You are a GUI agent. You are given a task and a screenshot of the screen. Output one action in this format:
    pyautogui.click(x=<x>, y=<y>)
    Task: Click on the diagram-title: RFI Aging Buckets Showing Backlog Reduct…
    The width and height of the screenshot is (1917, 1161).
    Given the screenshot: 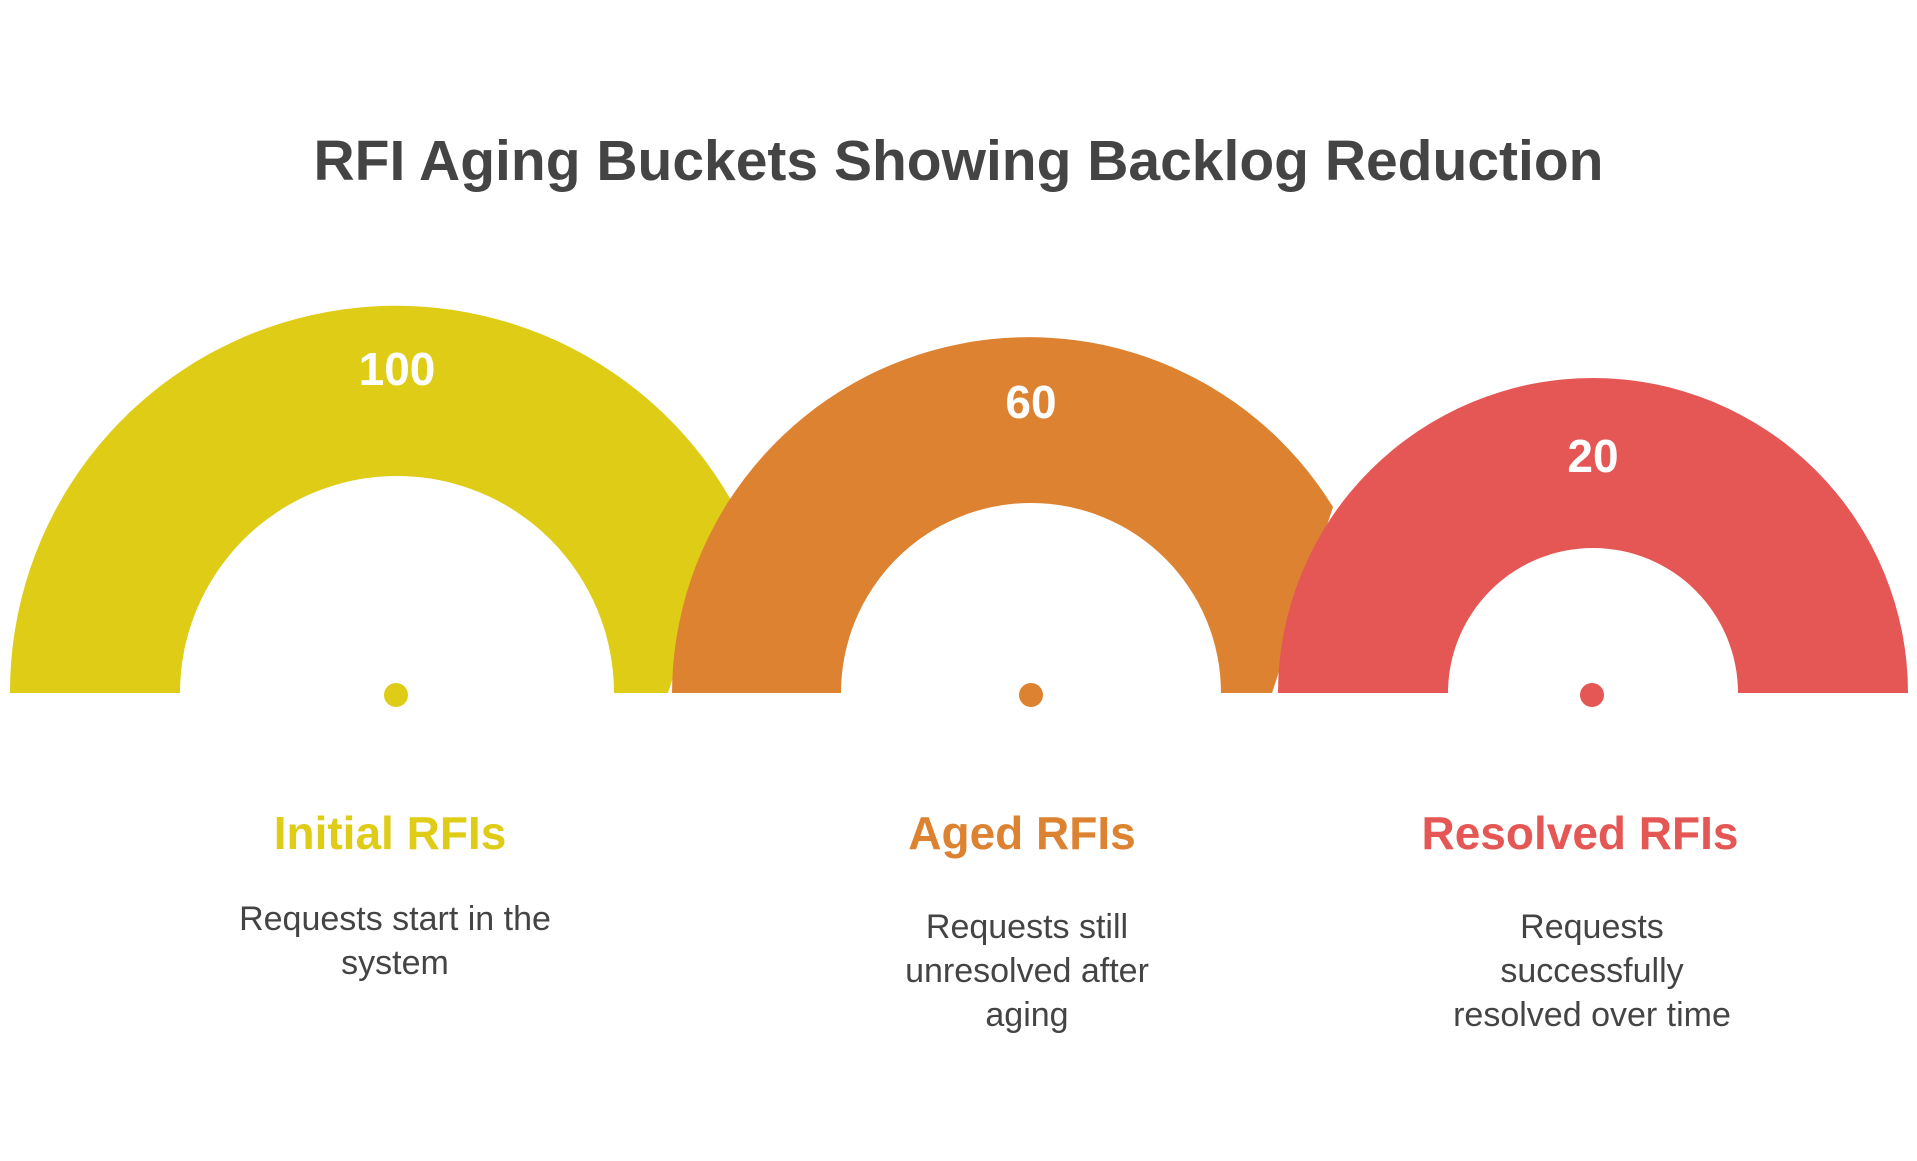 What is the action you would take?
    pyautogui.click(x=958, y=161)
    